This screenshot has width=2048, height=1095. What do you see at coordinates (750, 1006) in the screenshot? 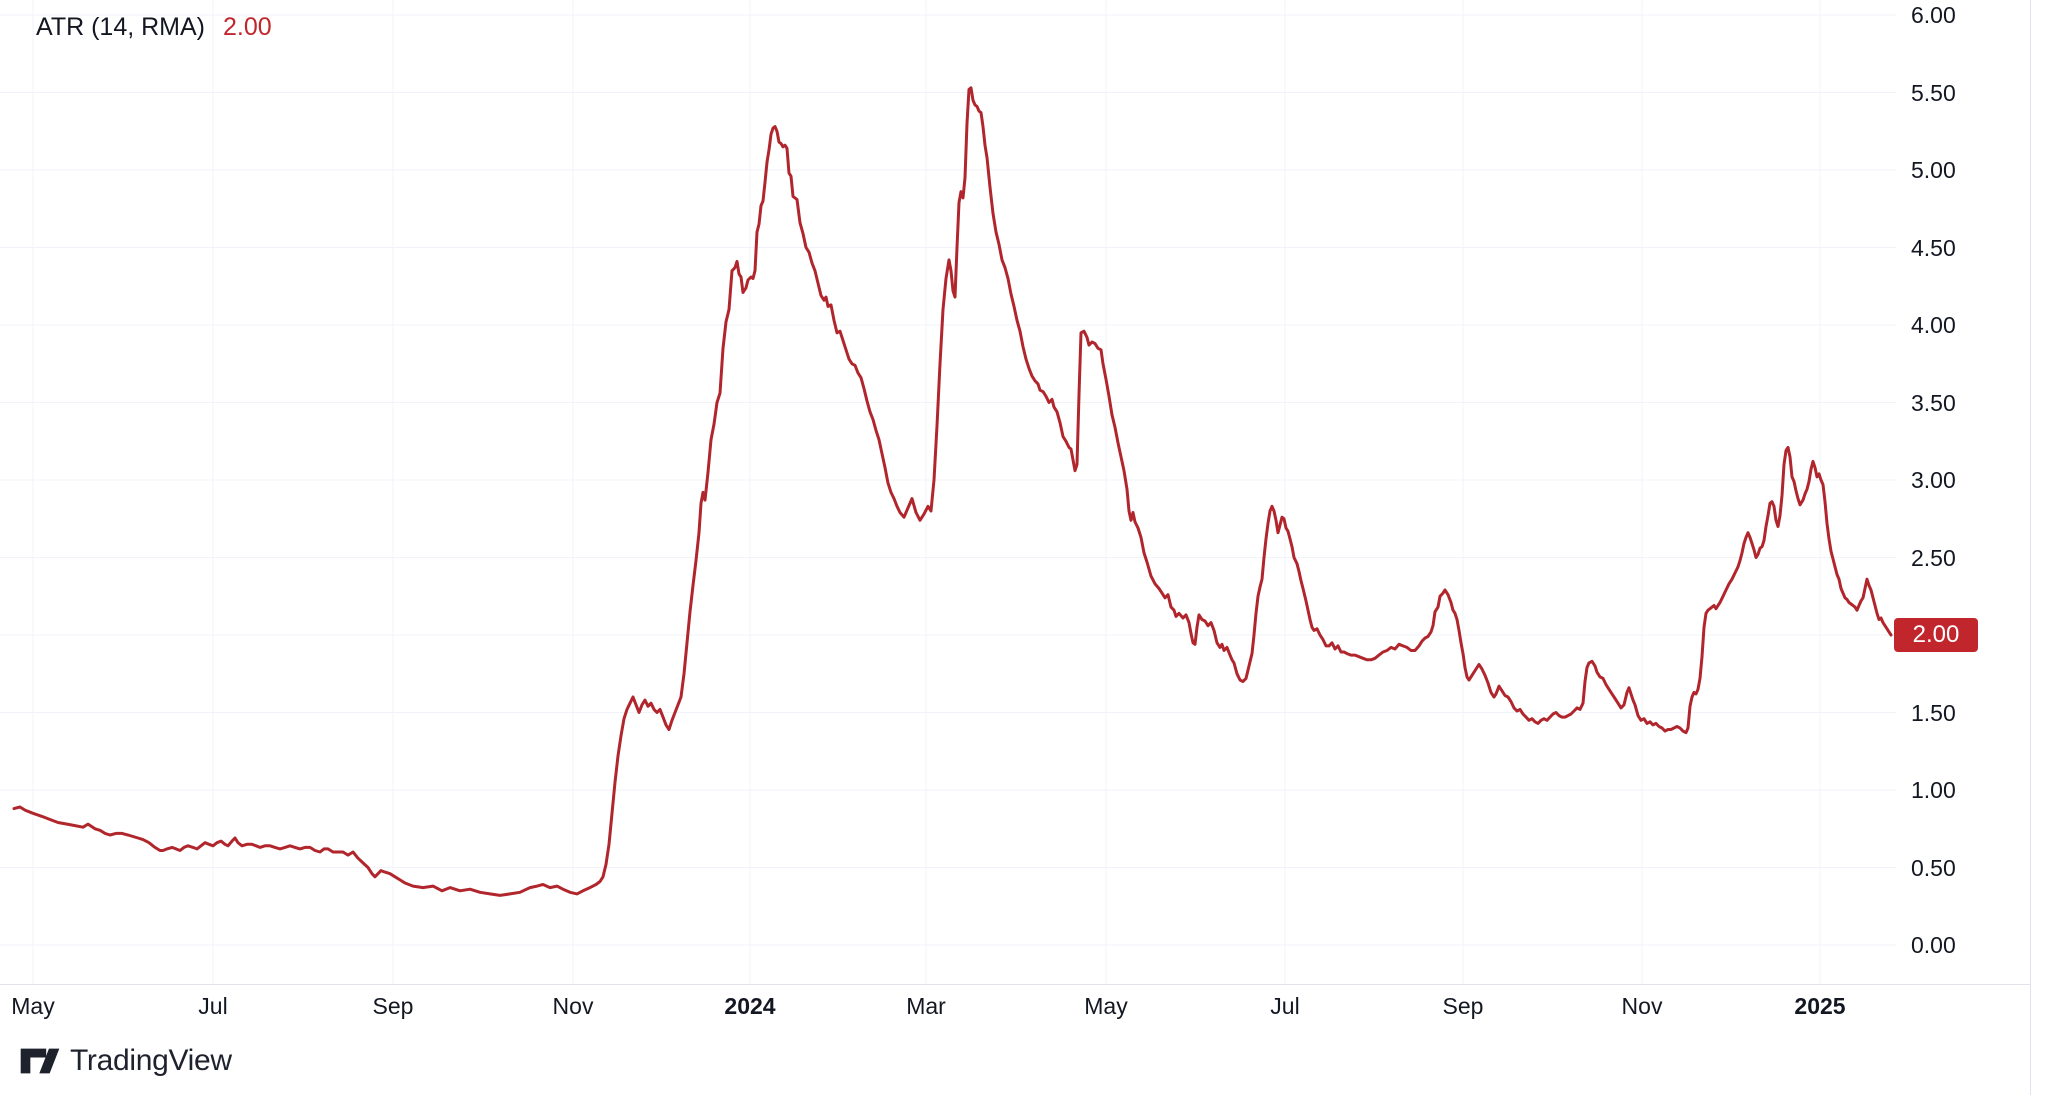
I see `time-axis-label: 2024` at bounding box center [750, 1006].